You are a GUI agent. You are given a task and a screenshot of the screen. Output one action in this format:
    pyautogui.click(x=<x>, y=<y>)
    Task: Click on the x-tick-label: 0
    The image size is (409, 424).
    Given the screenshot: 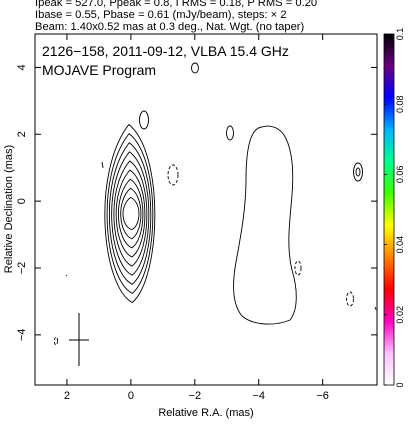 What is the action you would take?
    pyautogui.click(x=131, y=396)
    